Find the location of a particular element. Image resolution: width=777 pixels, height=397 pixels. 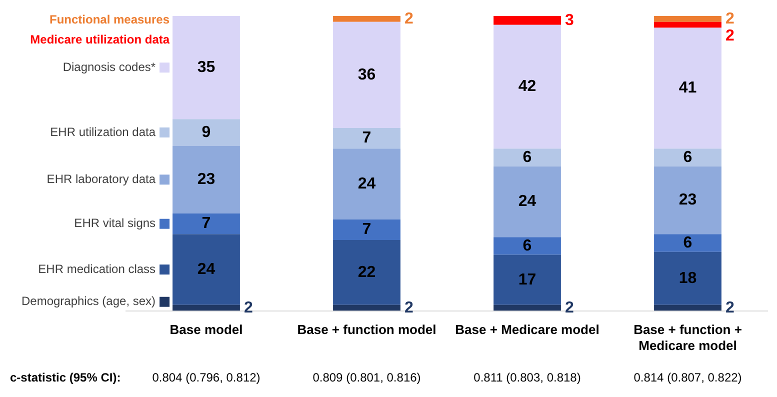

legend-label: EHR vital signs is located at coordinates (115, 223).